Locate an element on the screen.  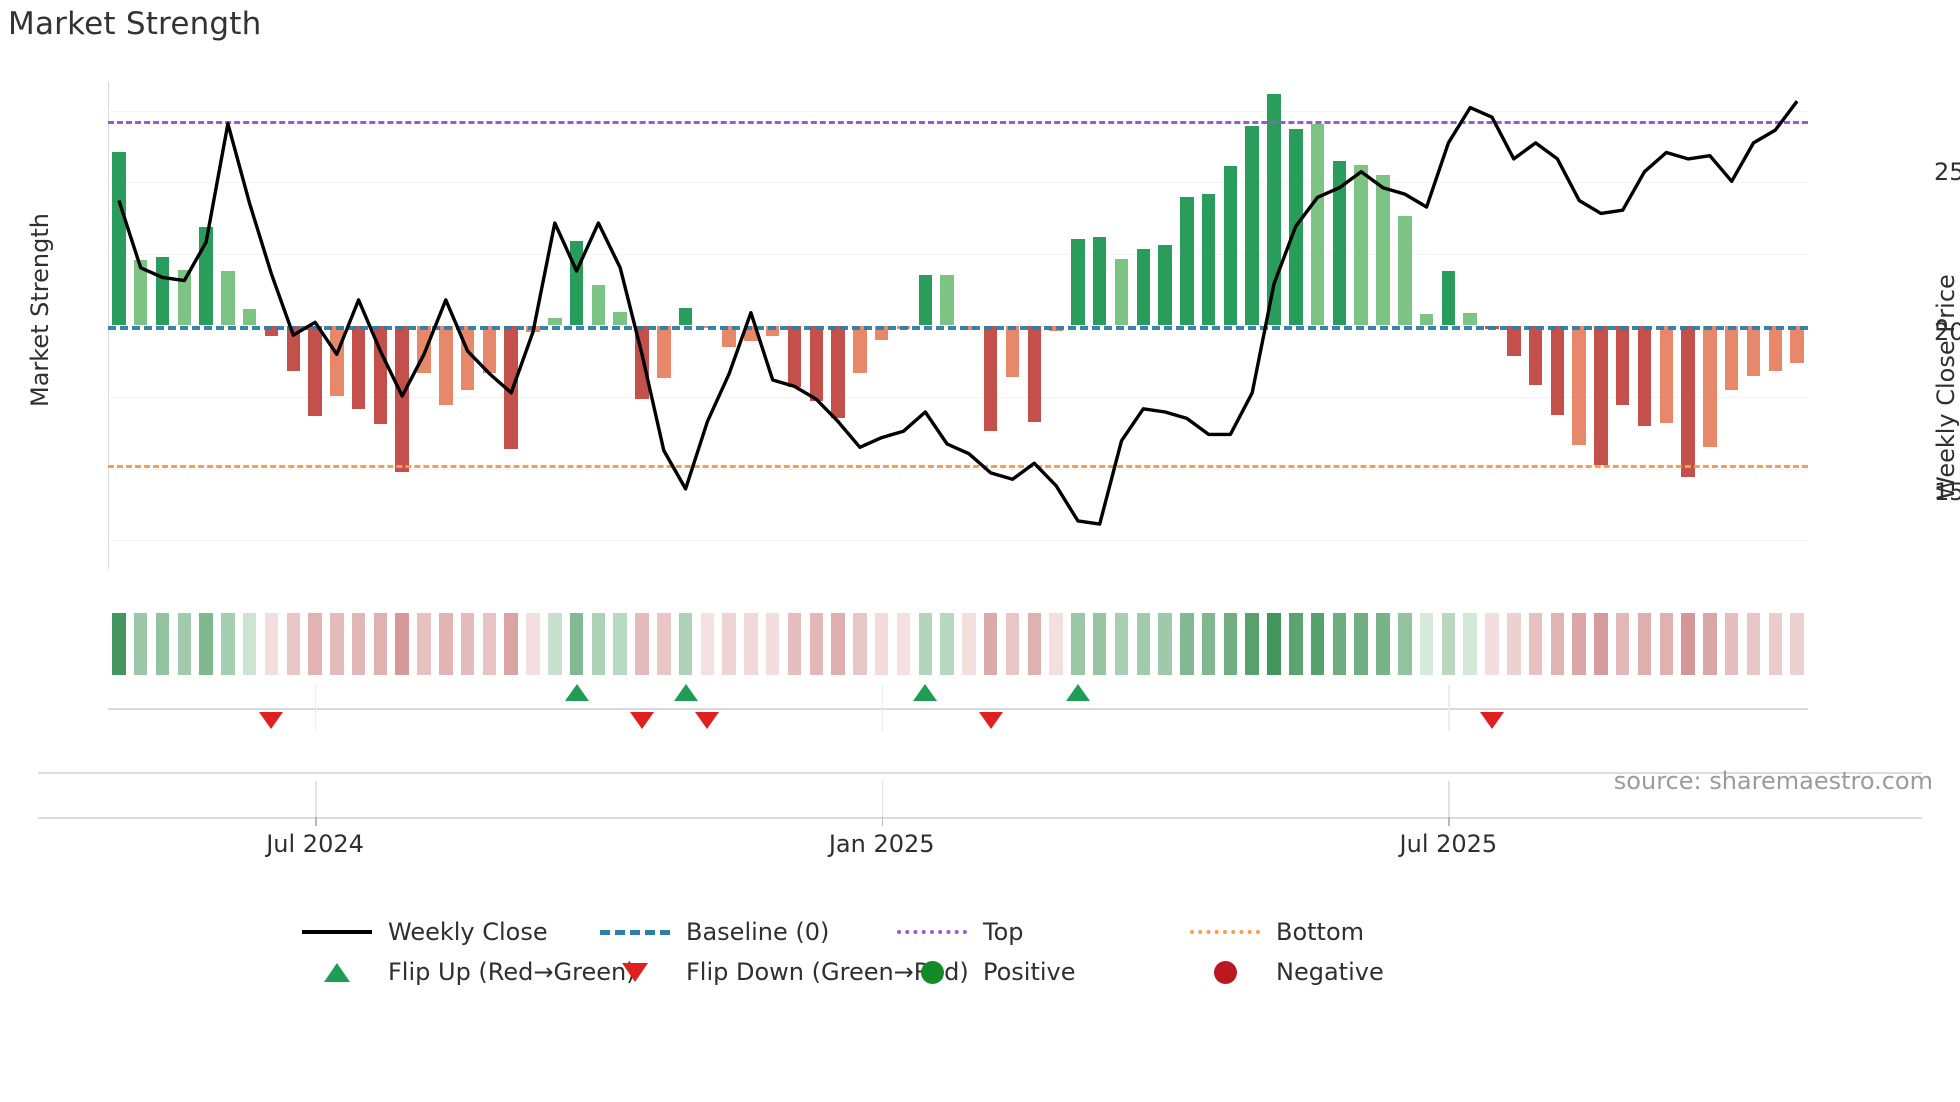
legend-item-flip-up: Flip Up (Red→Green) is located at coordinates (468, 972).